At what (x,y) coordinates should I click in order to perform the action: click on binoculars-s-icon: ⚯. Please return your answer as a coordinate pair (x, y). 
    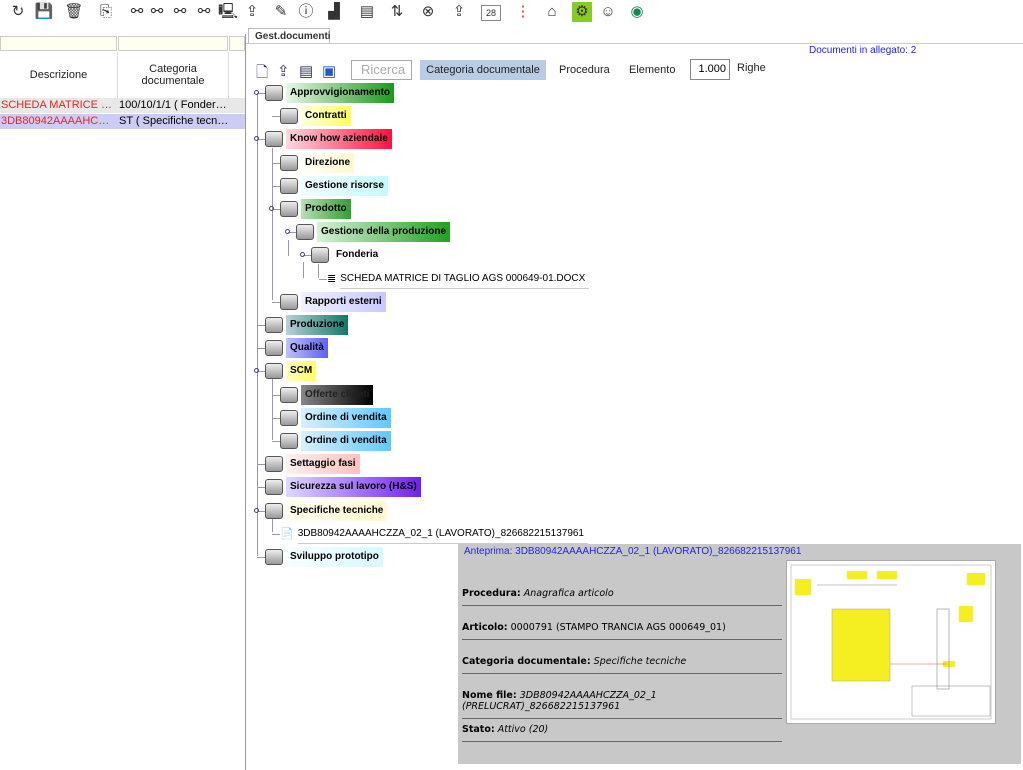
    Looking at the image, I should click on (157, 11).